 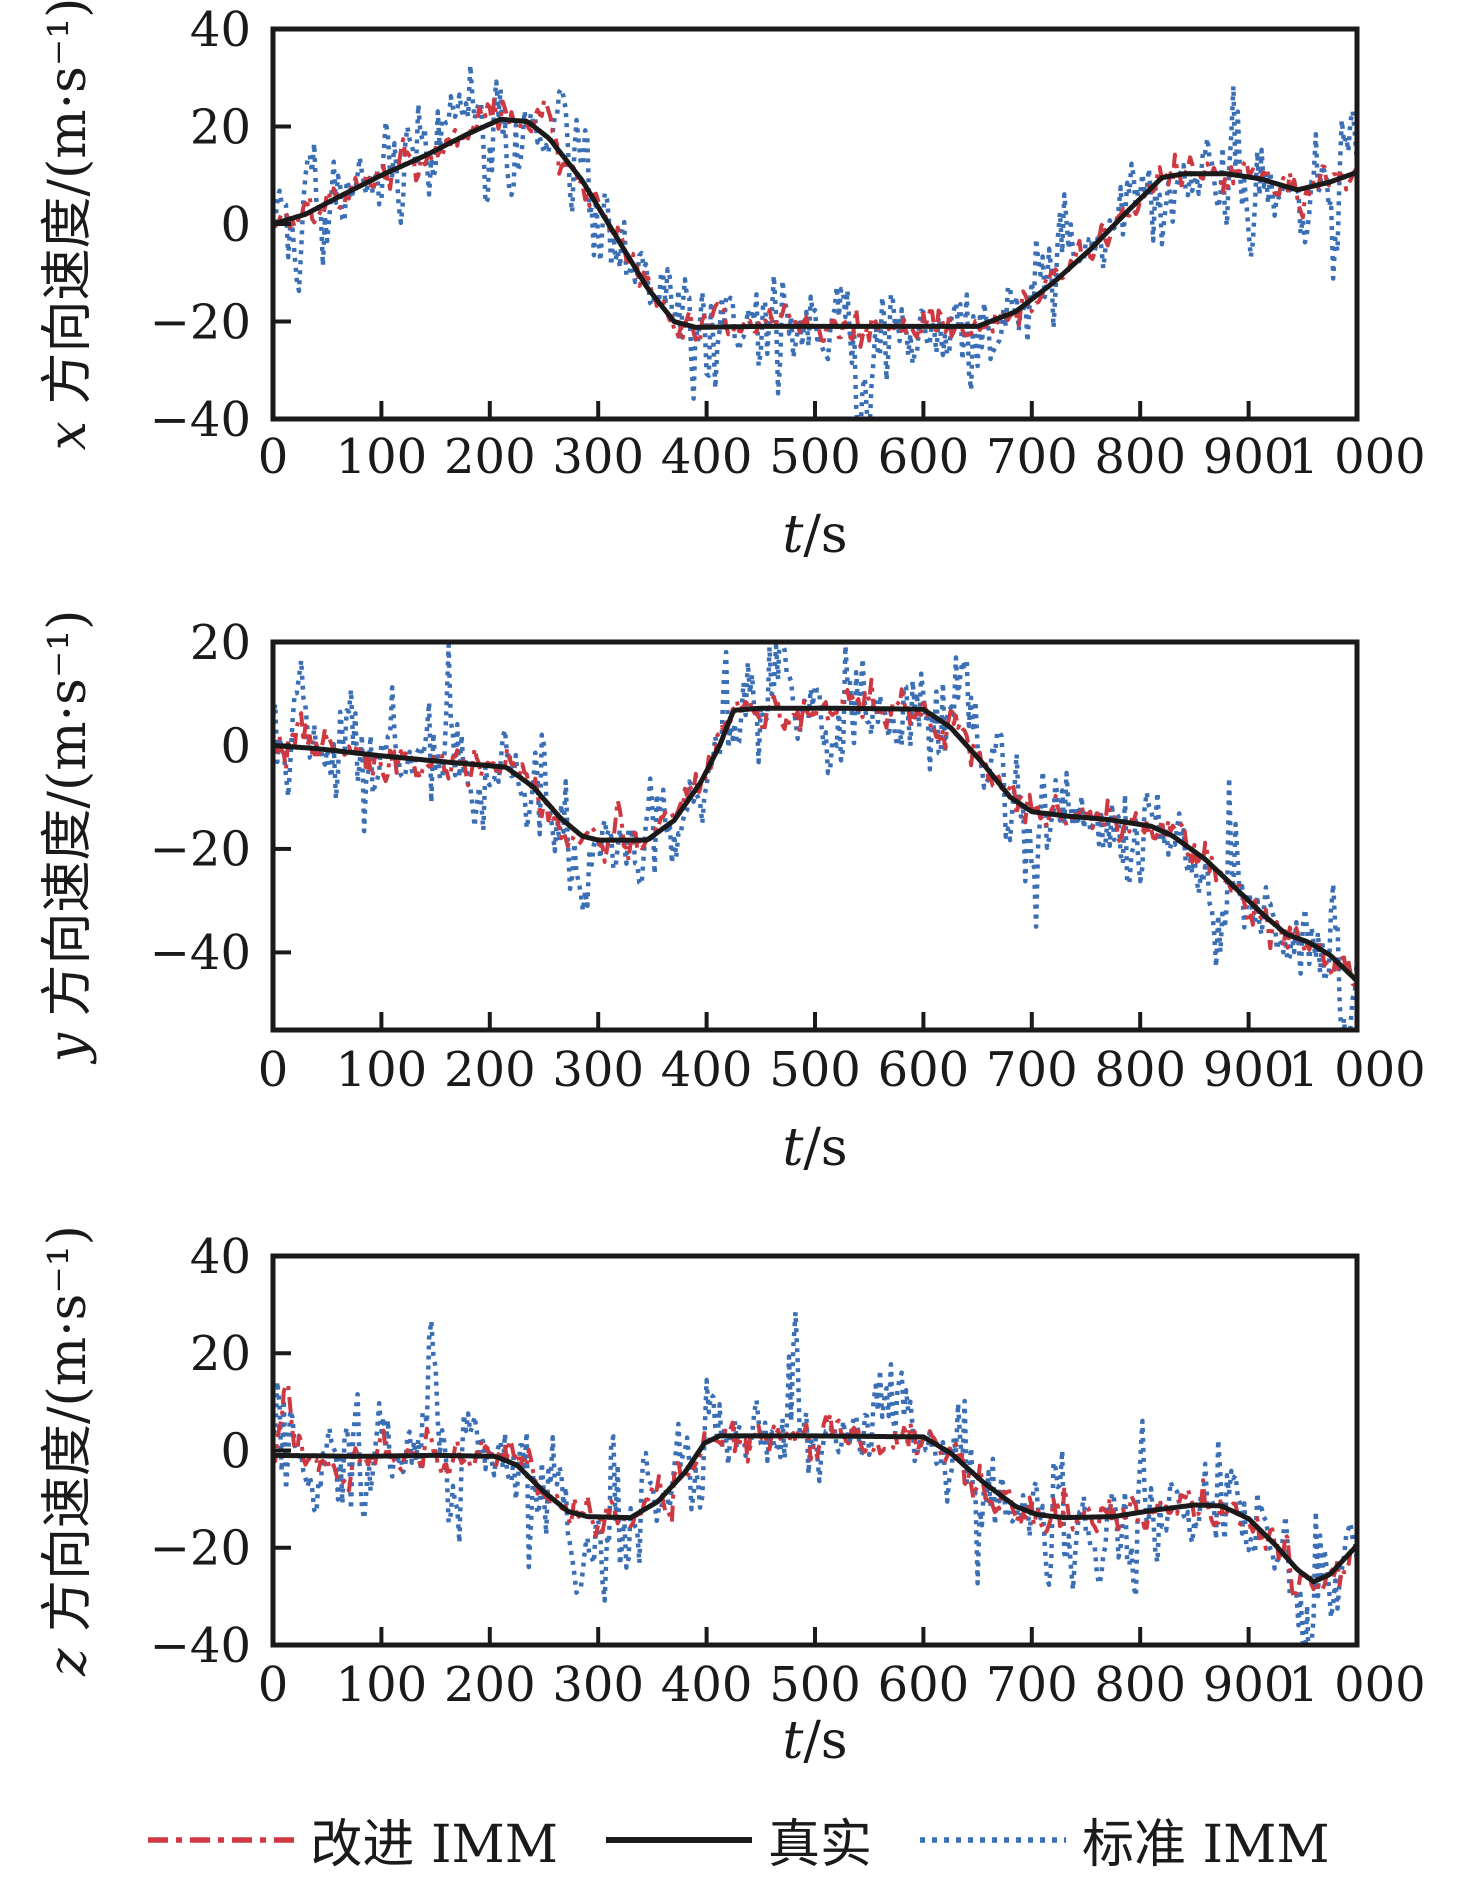 I want to click on y-axis-label: x 方向速度/(m·s⁻¹), so click(x=68, y=225).